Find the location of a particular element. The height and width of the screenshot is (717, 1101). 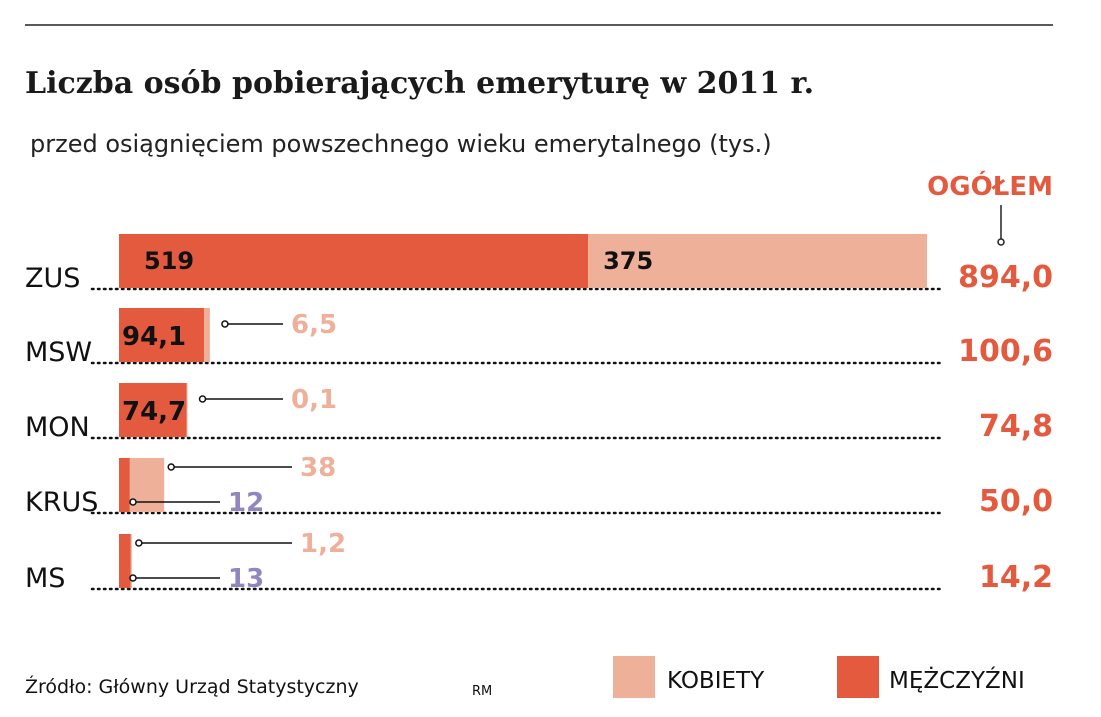

data-label: 375 is located at coordinates (628, 261).